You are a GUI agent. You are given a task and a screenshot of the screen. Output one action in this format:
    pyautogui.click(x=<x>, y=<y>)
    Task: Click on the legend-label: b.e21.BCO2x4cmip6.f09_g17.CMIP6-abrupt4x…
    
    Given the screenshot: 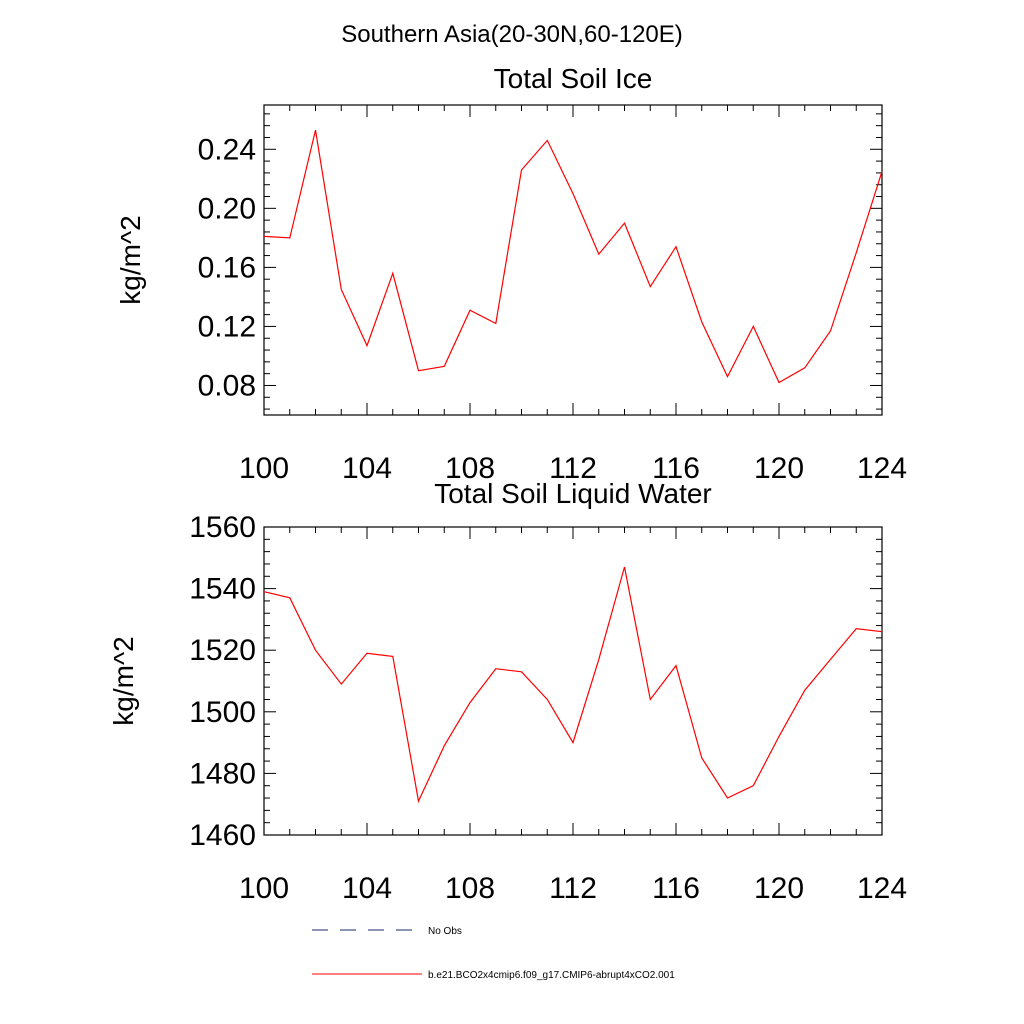 What is the action you would take?
    pyautogui.click(x=551, y=975)
    